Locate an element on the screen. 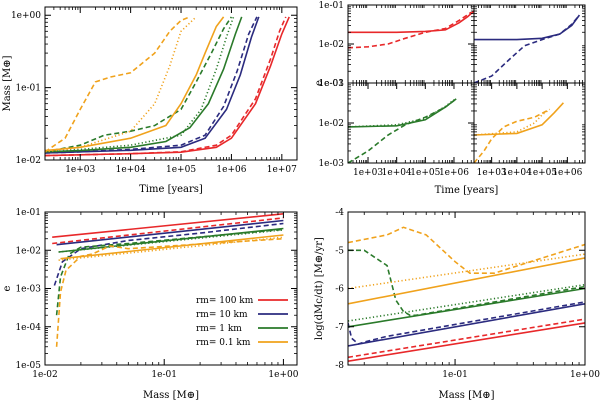  legend: rm= 100 km rm= 10 km rm= 1 km rm= 0.1 km is located at coordinates (242, 322).